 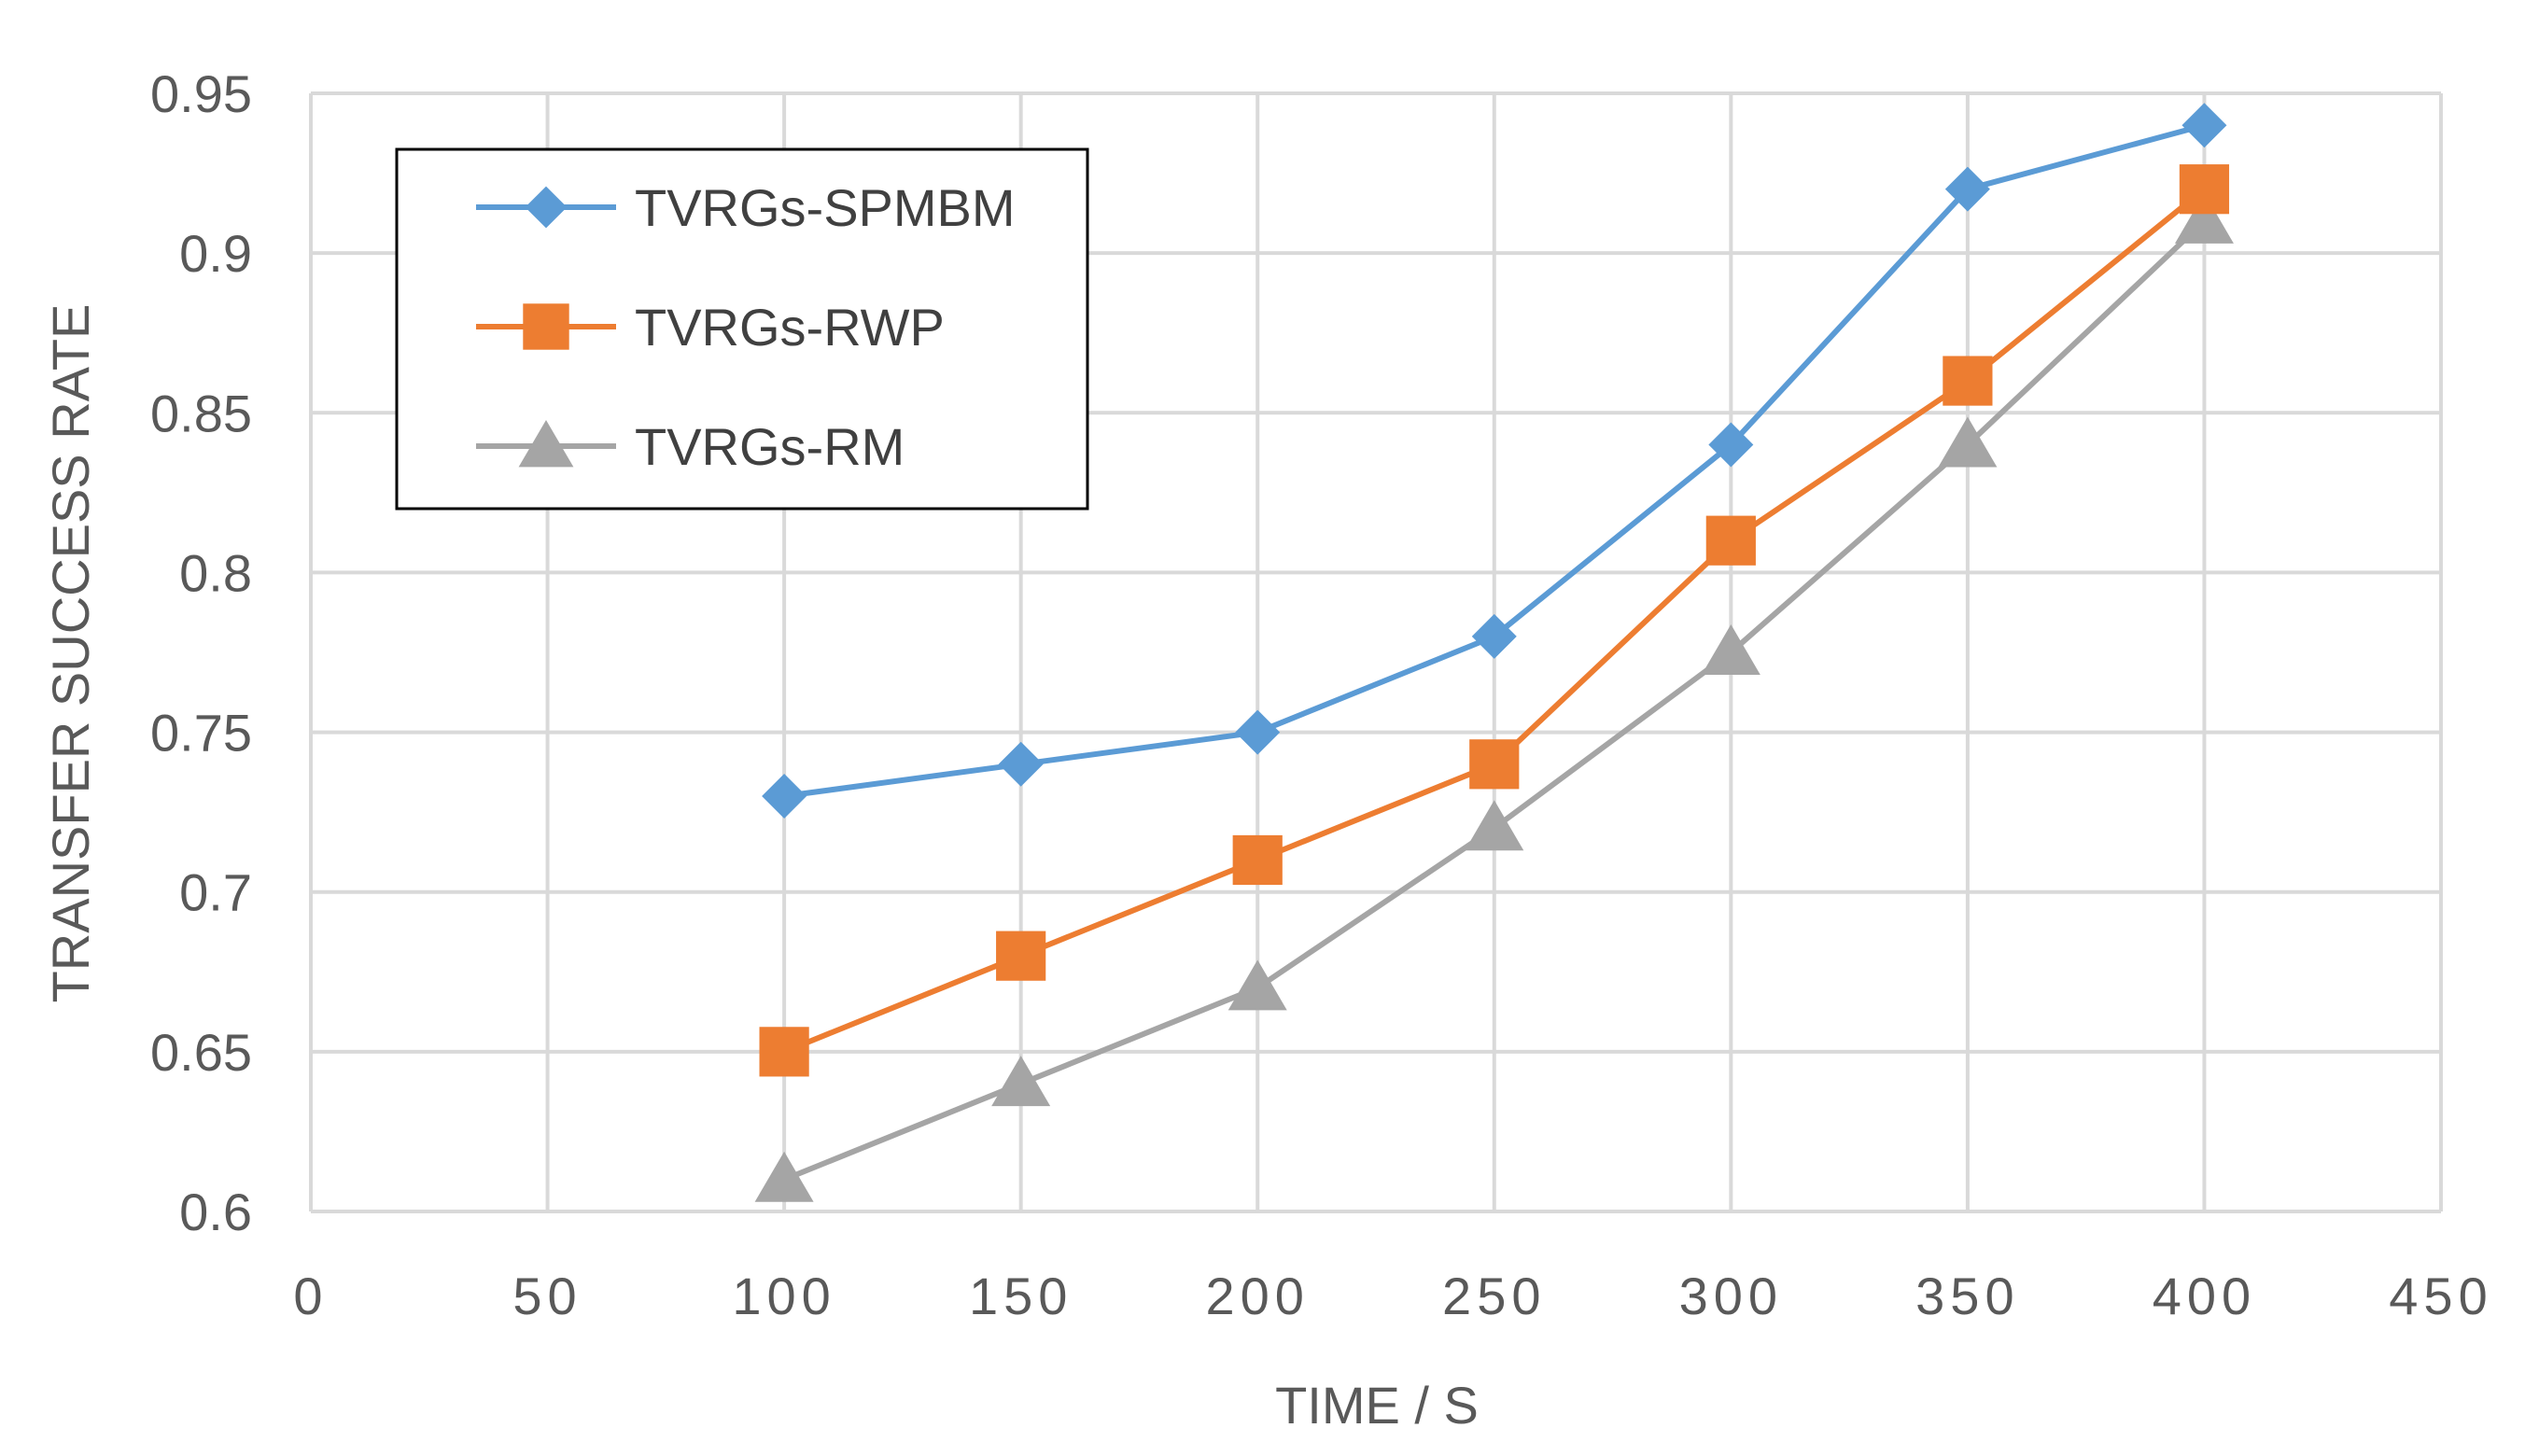 I want to click on legend-label: TVRGs-RM, so click(x=770, y=446).